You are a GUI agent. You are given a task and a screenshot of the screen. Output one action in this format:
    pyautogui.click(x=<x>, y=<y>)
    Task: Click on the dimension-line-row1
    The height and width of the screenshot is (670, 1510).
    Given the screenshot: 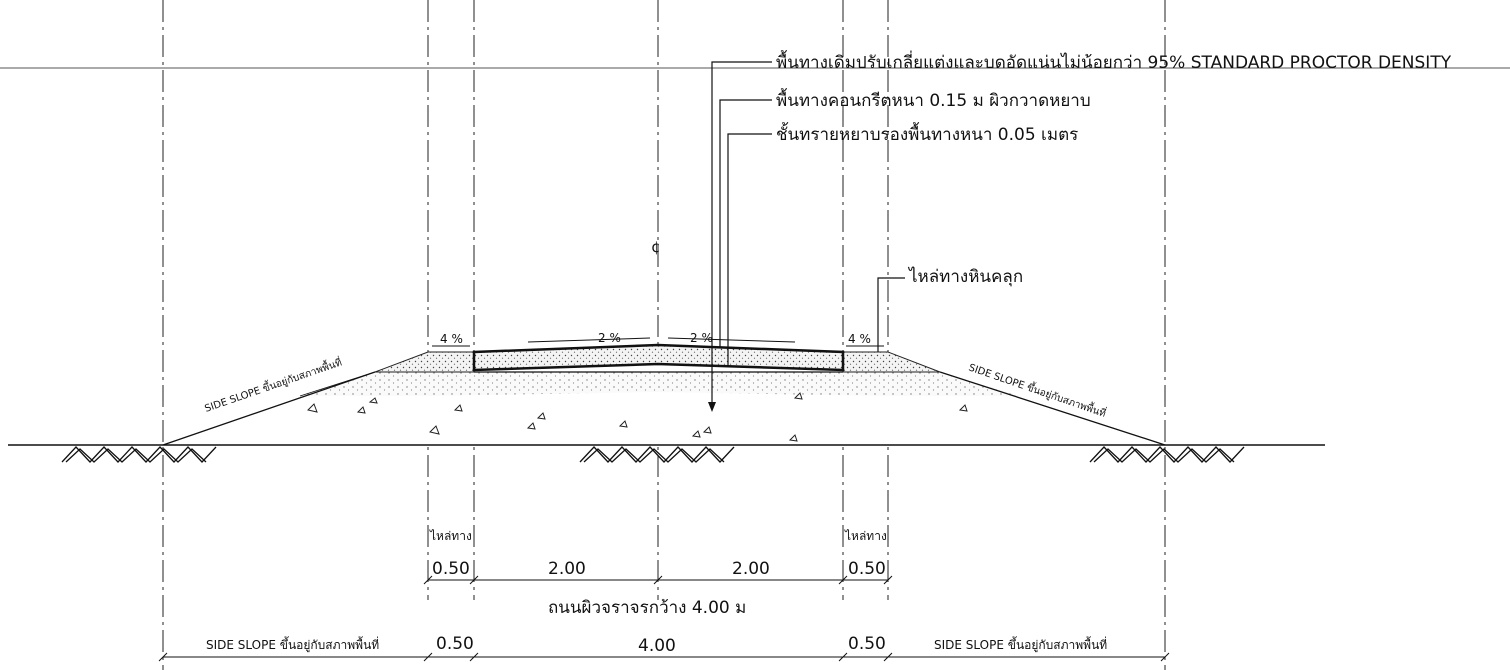 What is the action you would take?
    pyautogui.click(x=658, y=580)
    